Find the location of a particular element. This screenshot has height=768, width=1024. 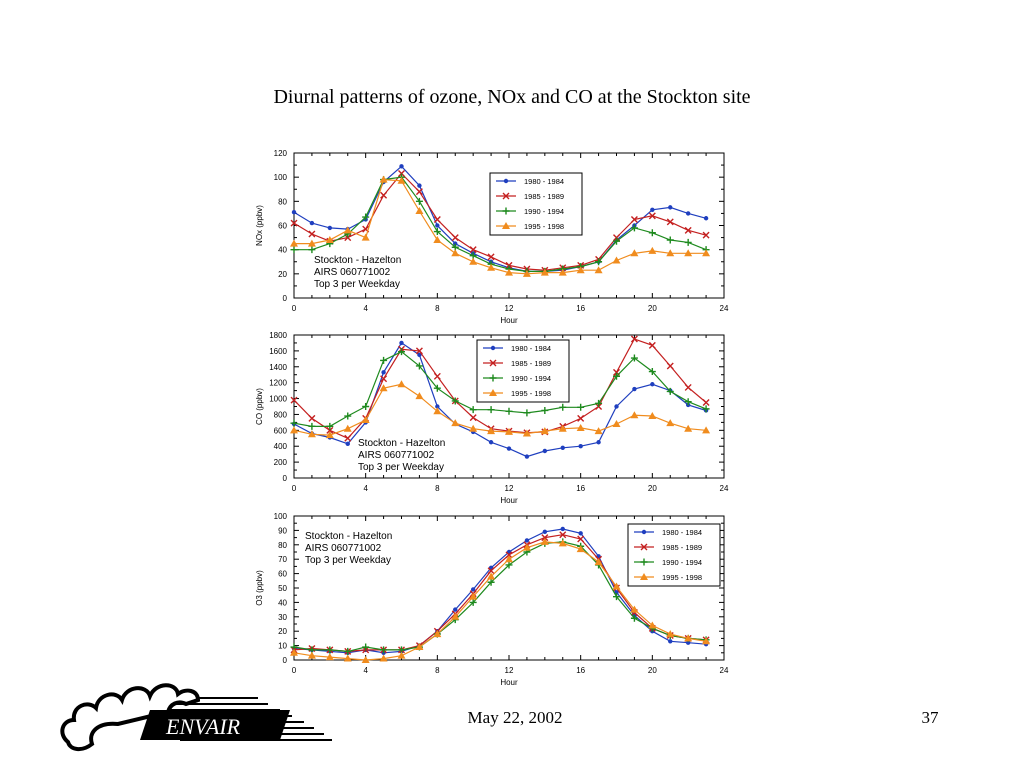

y-tick-label: 50 is located at coordinates (282, 588).